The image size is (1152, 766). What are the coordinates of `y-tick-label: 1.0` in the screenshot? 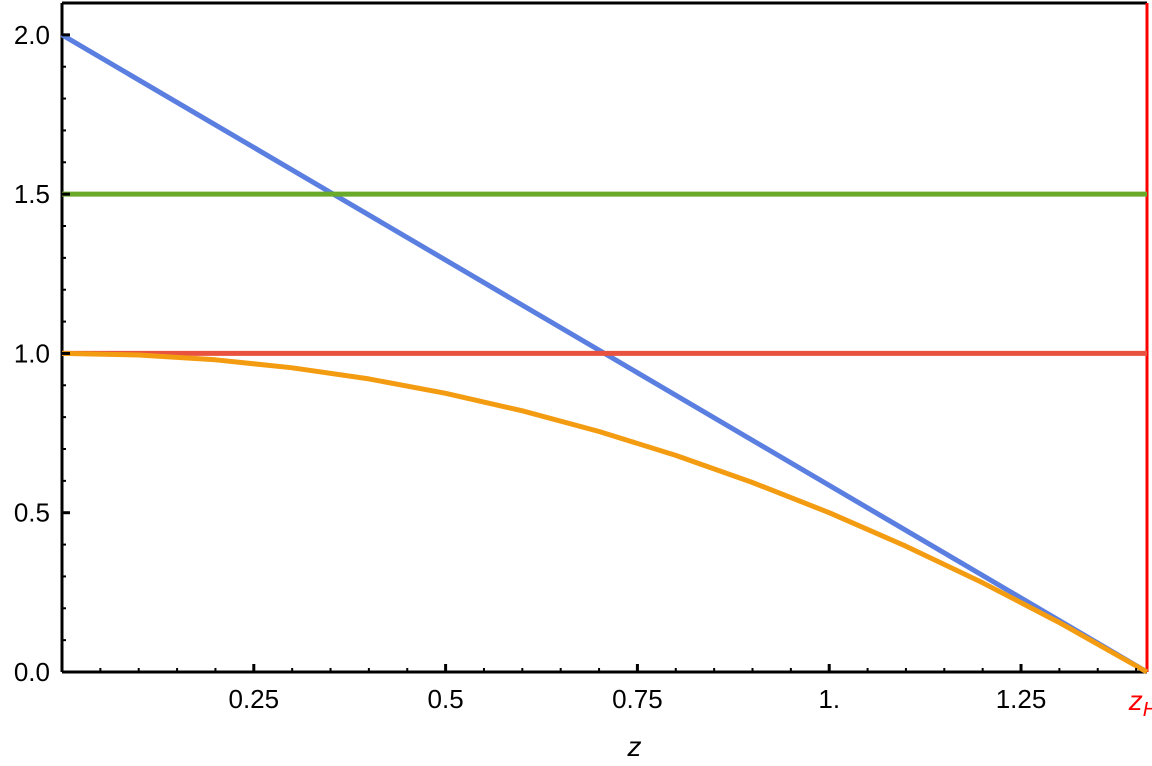 It's located at (32, 353).